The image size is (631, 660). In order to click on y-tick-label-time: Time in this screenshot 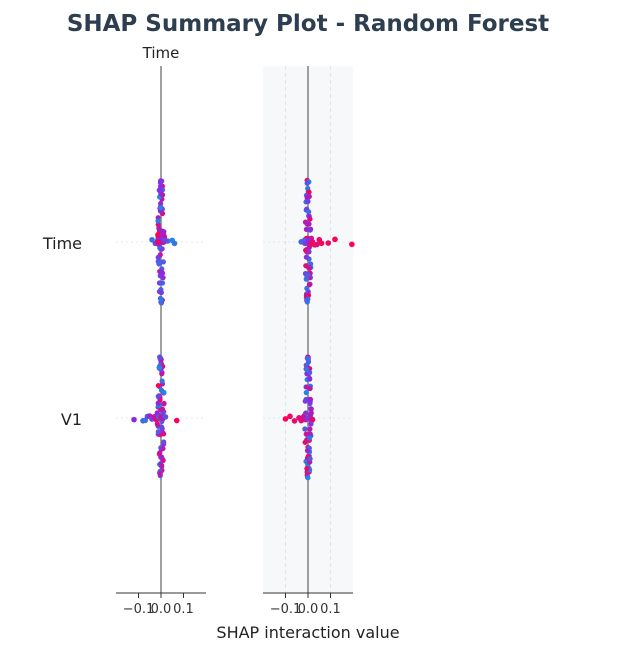, I will do `click(62, 243)`.